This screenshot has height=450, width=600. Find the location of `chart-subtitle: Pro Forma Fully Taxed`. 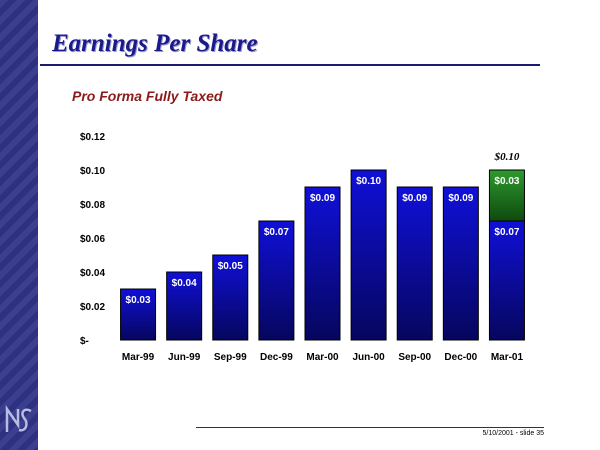

chart-subtitle: Pro Forma Fully Taxed is located at coordinates (147, 96).